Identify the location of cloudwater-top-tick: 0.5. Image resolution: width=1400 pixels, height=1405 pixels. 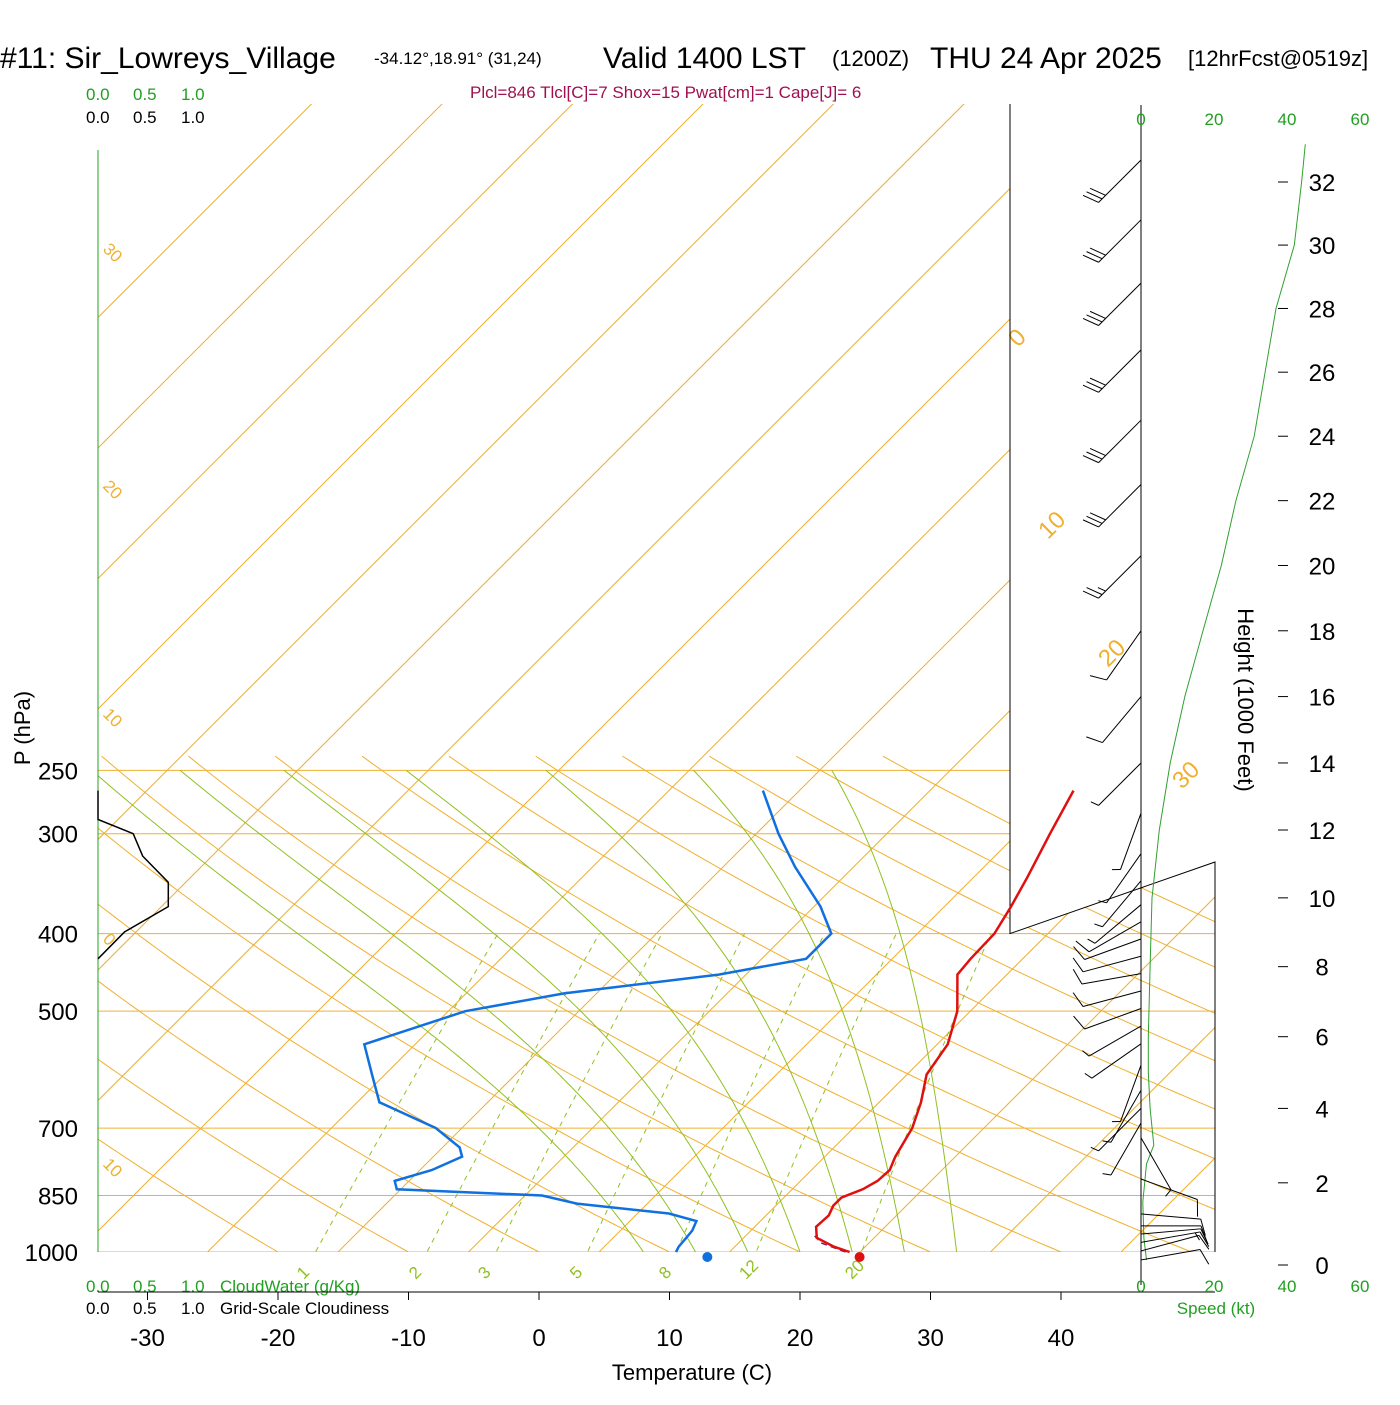
(145, 94).